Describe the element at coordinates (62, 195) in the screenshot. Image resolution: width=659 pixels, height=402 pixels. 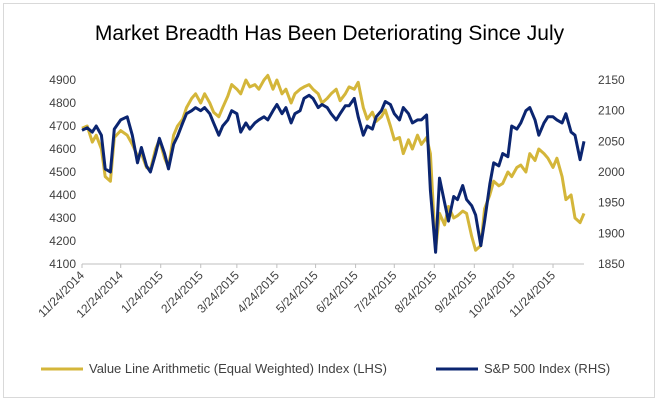
I see `left-tick-label: 4400` at that location.